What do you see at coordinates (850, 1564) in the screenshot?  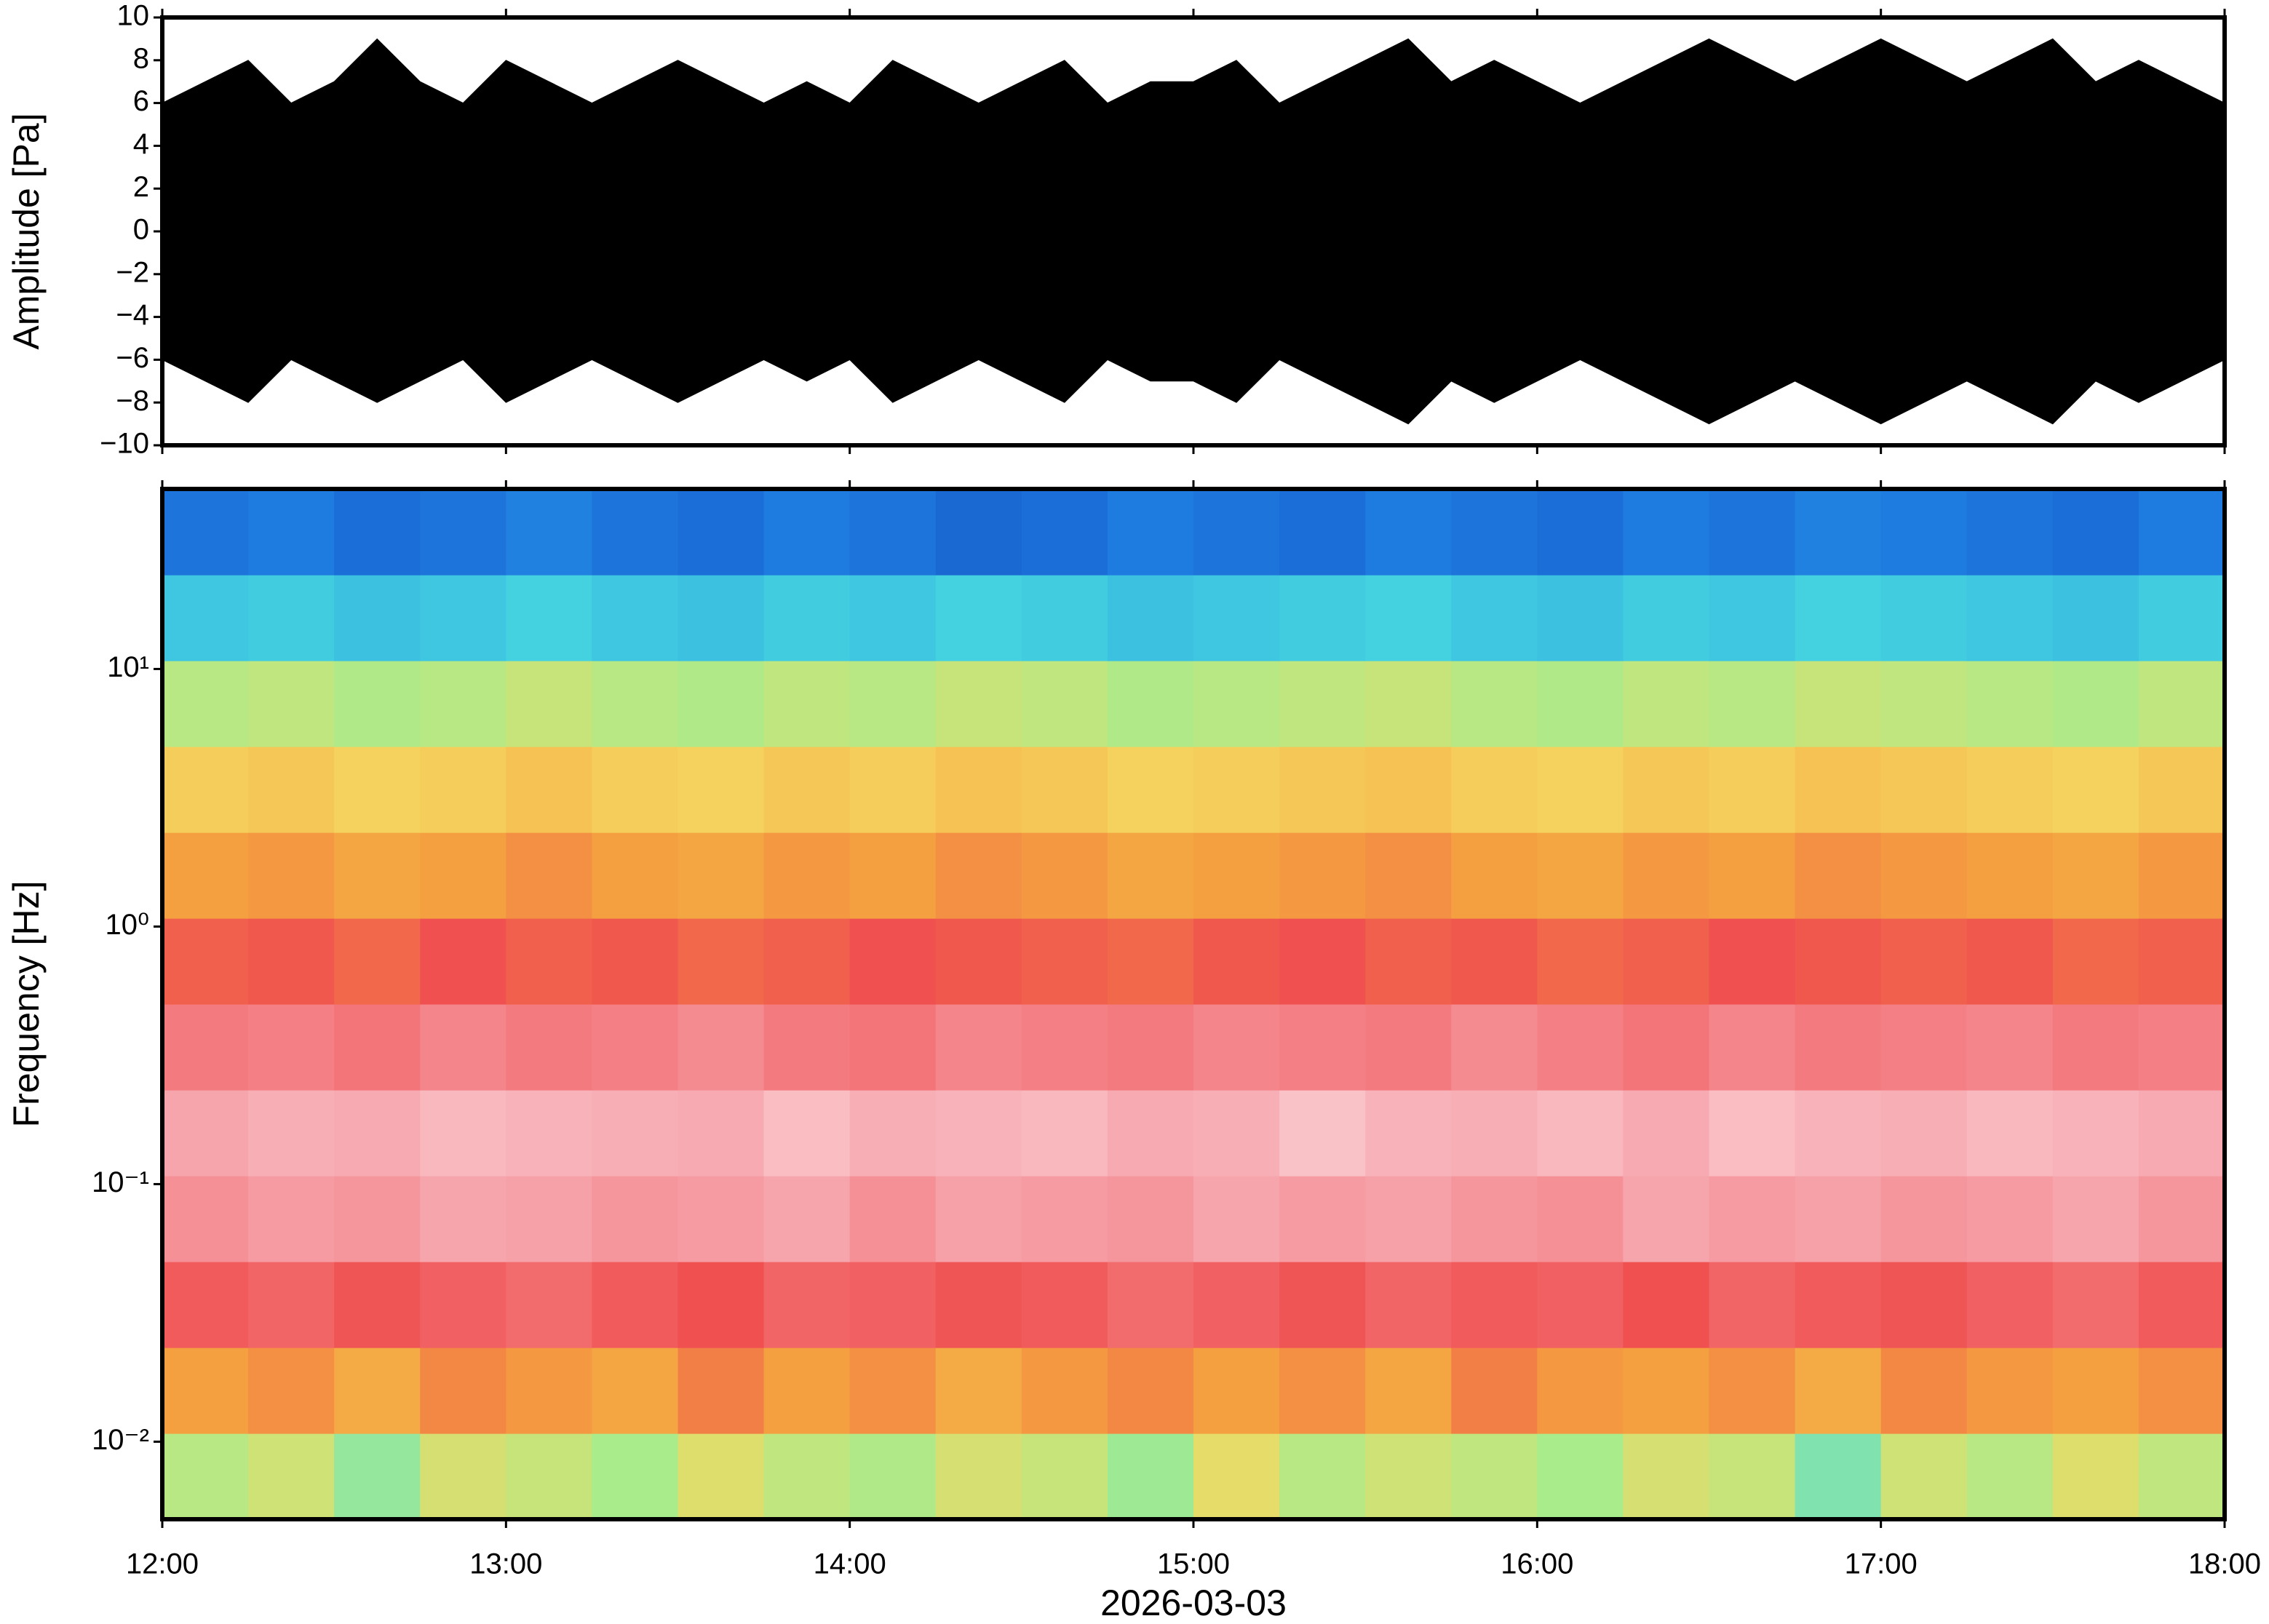 I see `x-tick-label: 14:00` at bounding box center [850, 1564].